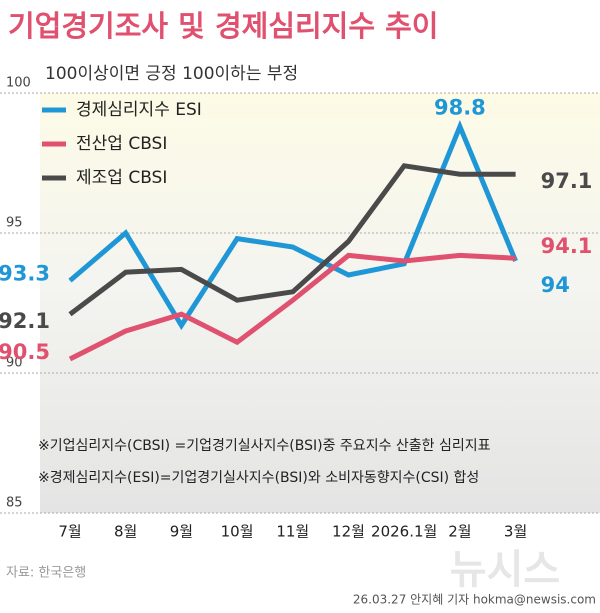 The width and height of the screenshot is (600, 613). Describe the element at coordinates (181, 532) in the screenshot. I see `x-tick-label: 9월` at that location.